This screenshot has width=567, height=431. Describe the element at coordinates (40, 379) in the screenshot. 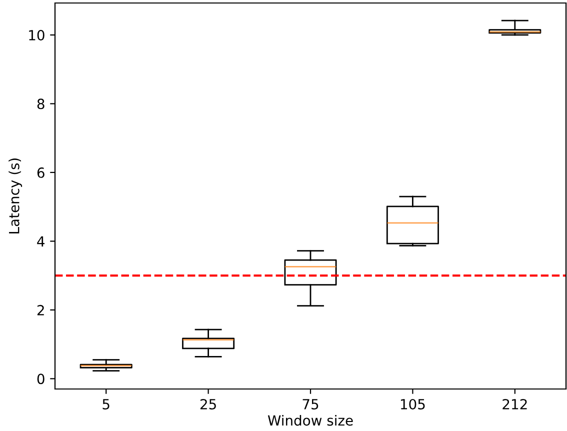

I see `y-tick-label: 0` at that location.